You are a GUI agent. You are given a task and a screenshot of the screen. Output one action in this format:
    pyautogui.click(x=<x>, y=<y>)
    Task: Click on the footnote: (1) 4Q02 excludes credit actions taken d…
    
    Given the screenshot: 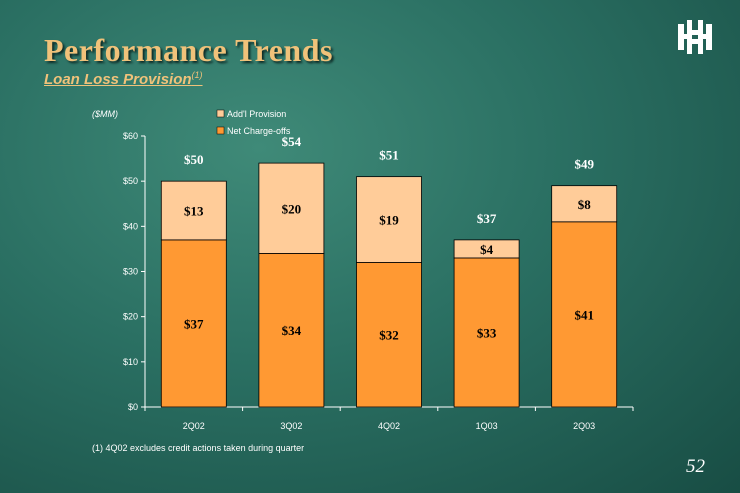 What is the action you would take?
    pyautogui.click(x=198, y=448)
    